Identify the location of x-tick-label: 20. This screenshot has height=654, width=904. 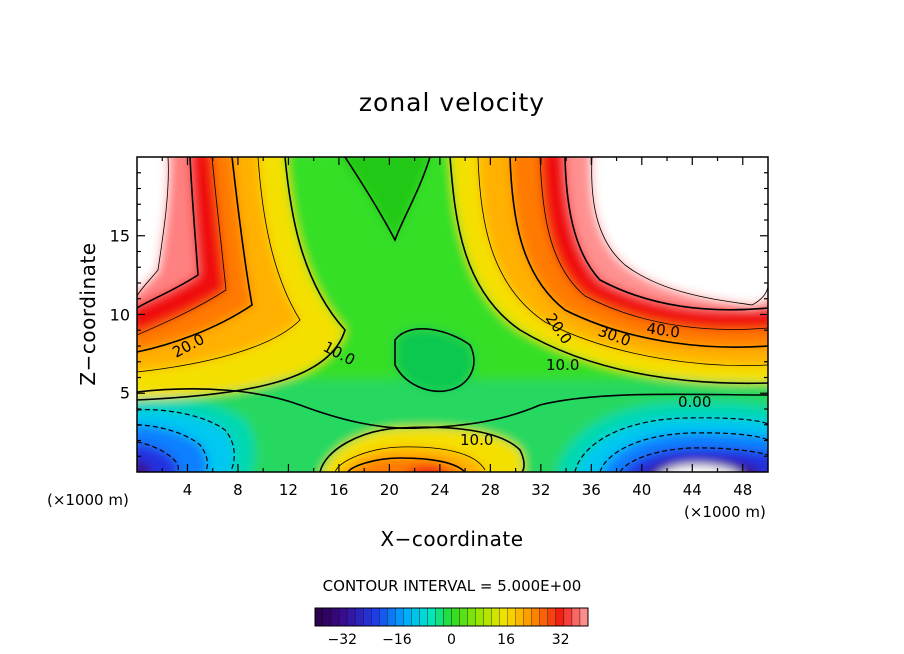
(389, 490).